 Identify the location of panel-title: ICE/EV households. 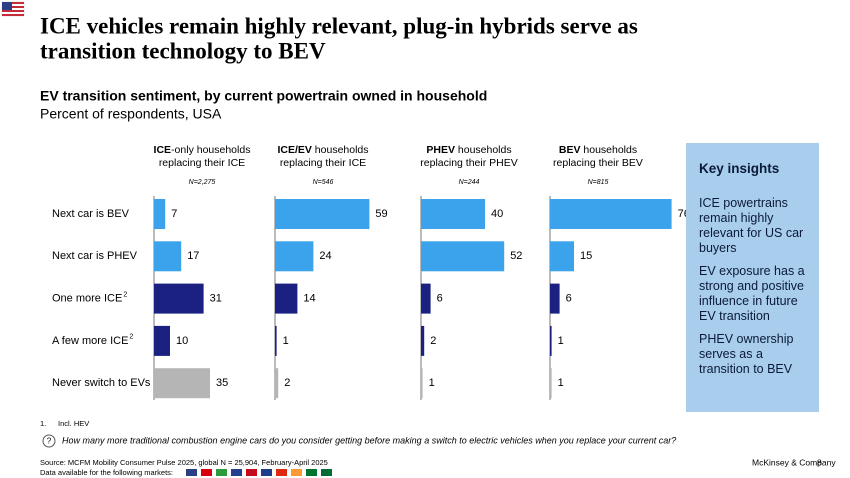
(322, 150).